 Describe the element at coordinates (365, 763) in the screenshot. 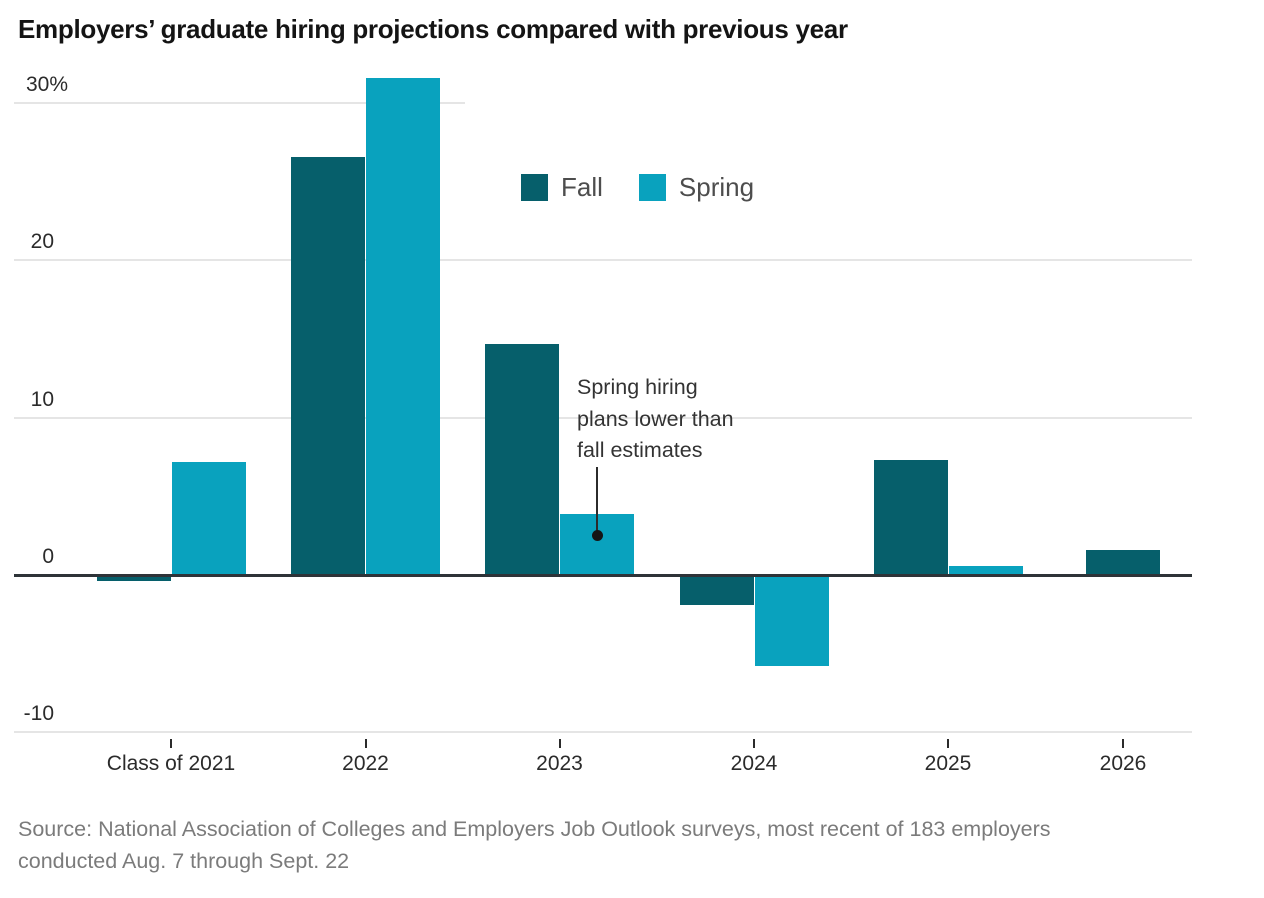

I see `x-axis-label-1: 2022` at that location.